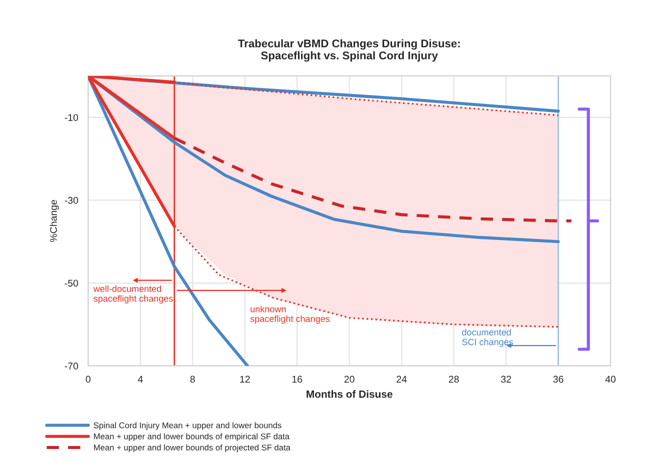 The image size is (653, 469). Describe the element at coordinates (188, 426) in the screenshot. I see `legend-label: Spinal Cord Injury Mean + upper and lower bounds` at that location.